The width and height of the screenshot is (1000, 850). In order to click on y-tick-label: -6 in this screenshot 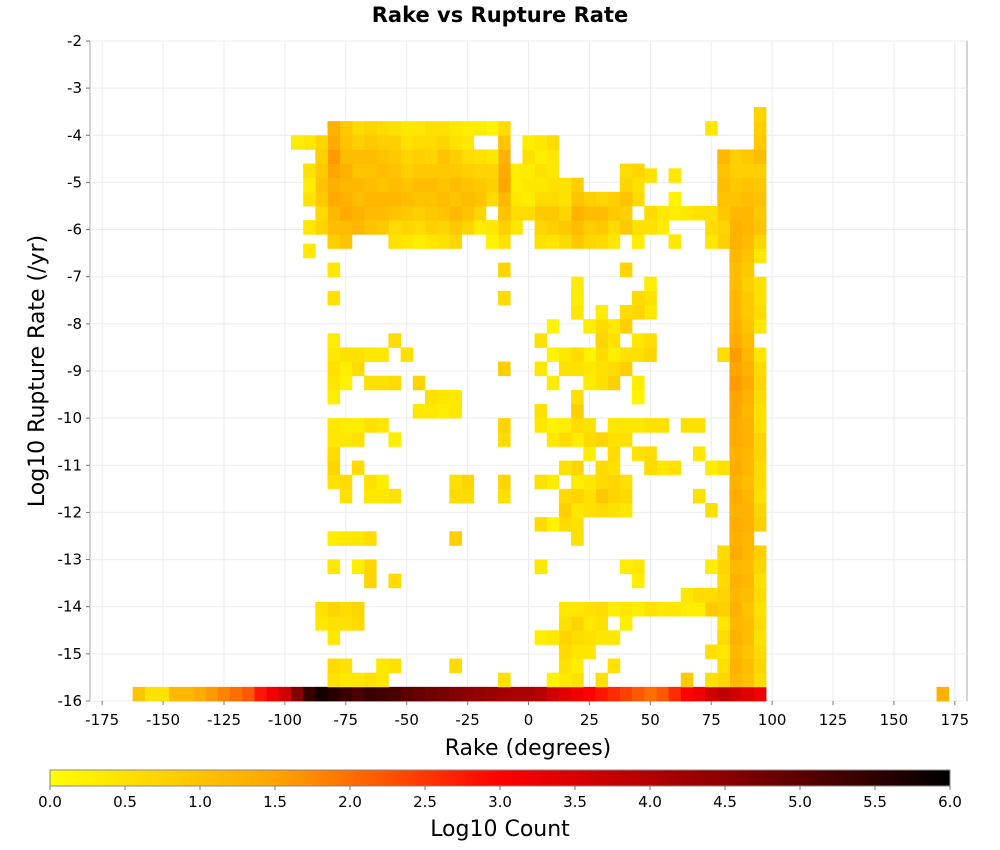, I will do `click(74, 230)`.